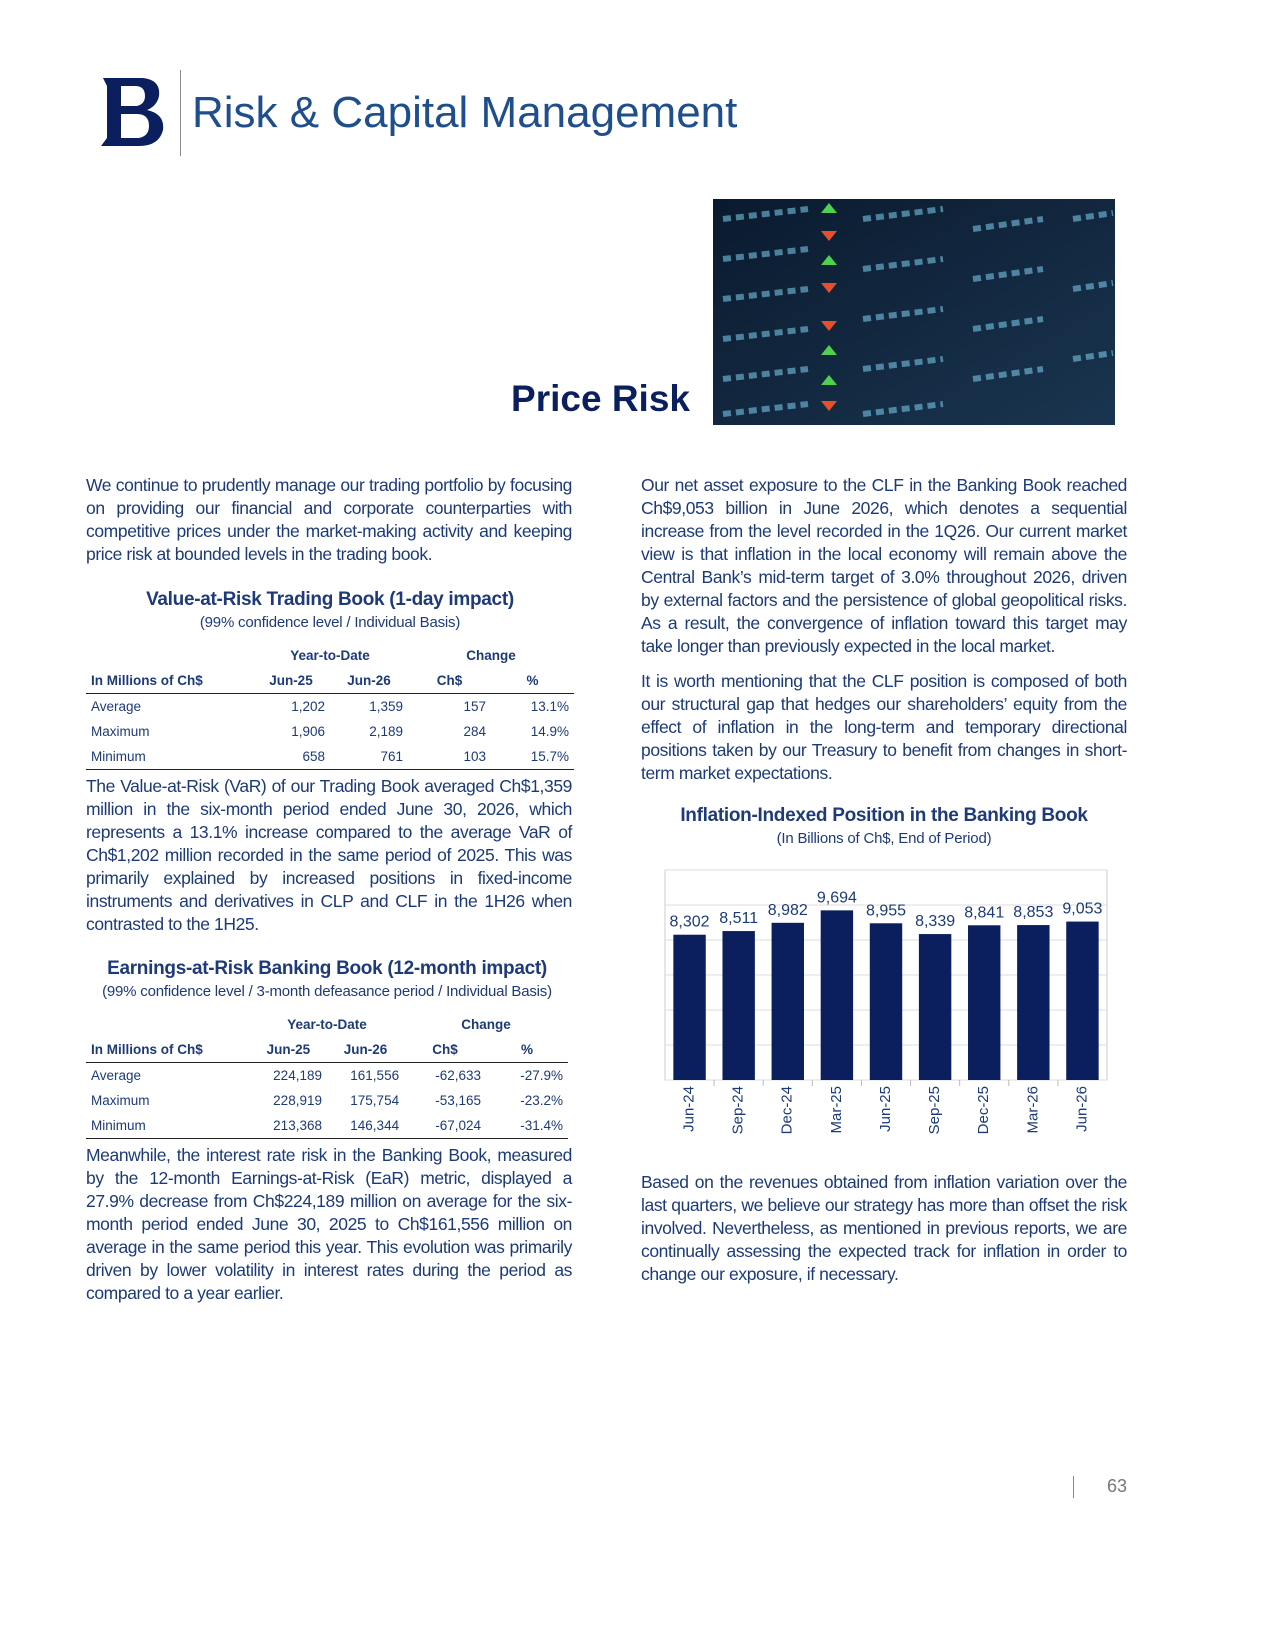 The height and width of the screenshot is (1650, 1275). I want to click on cell: 15.7%, so click(532, 757).